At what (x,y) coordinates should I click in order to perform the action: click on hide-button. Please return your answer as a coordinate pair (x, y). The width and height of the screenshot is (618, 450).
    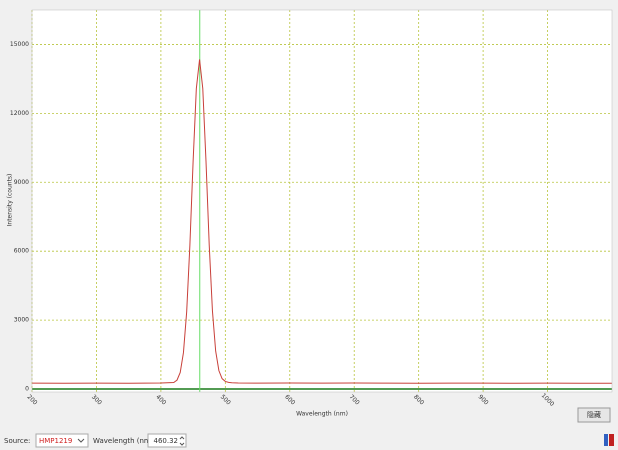
    Looking at the image, I should click on (594, 415).